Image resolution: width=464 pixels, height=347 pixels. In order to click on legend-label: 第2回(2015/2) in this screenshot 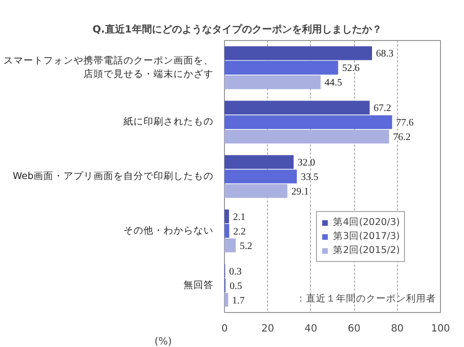, I will do `click(366, 250)`.